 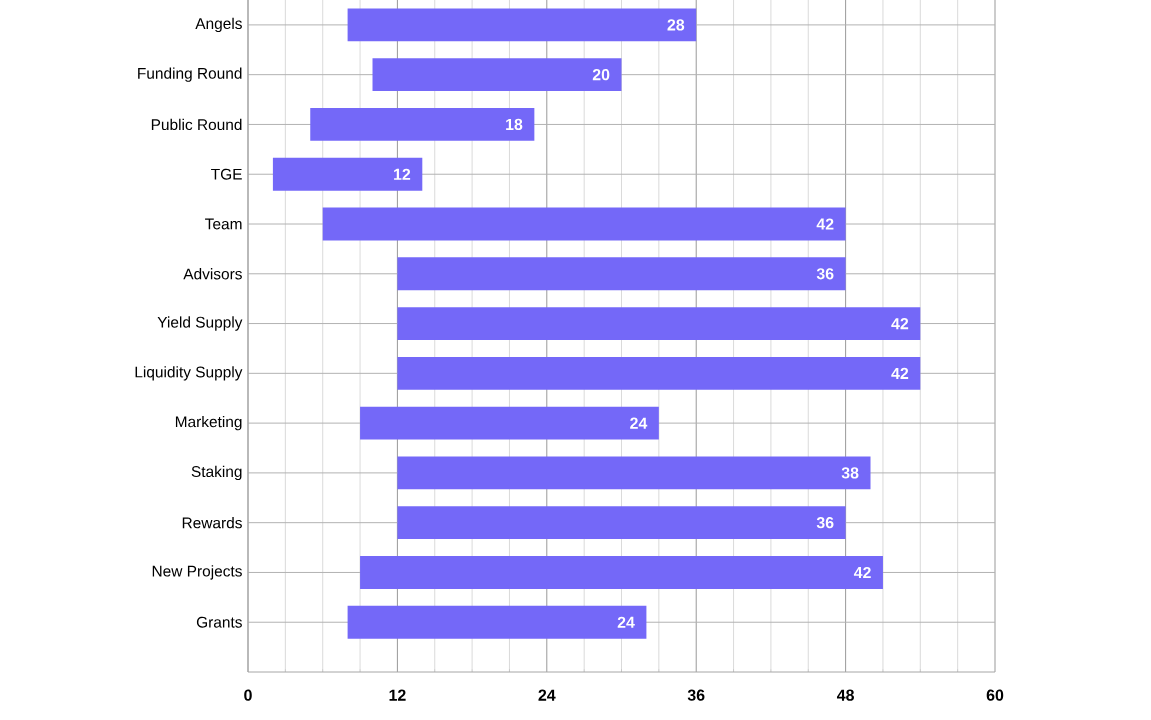 I want to click on y-tick-label: Staking, so click(x=216, y=473).